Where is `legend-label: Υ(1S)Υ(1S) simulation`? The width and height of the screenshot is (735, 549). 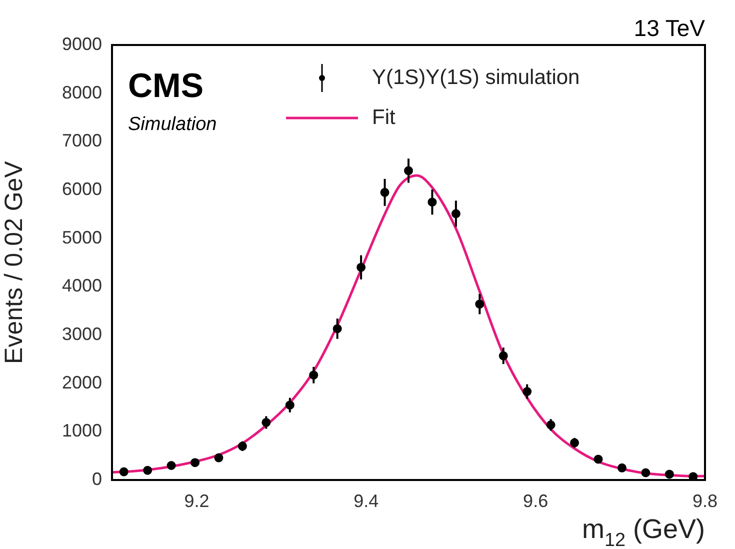
legend-label: Υ(1S)Υ(1S) simulation is located at coordinates (476, 77).